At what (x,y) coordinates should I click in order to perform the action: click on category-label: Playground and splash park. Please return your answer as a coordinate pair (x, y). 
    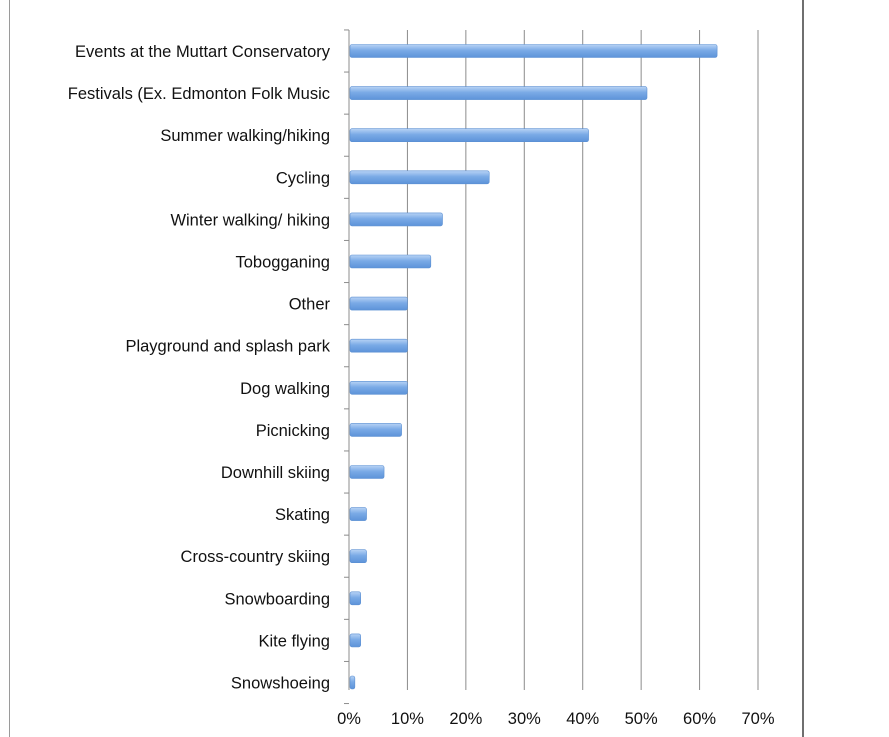
    Looking at the image, I should click on (227, 347).